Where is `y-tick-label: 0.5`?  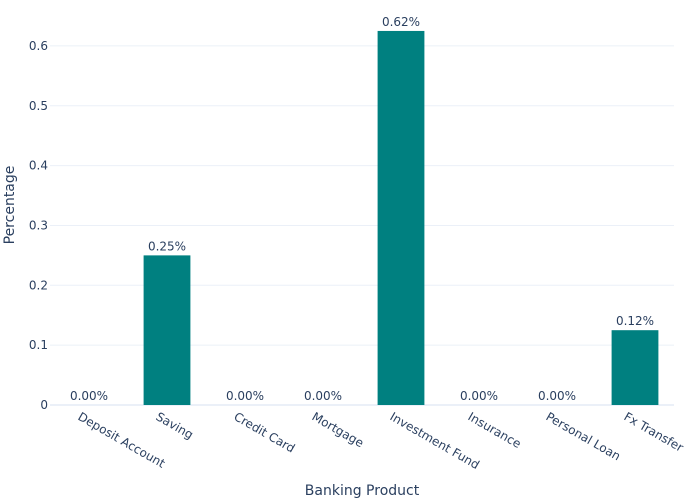 y-tick-label: 0.5 is located at coordinates (38, 106).